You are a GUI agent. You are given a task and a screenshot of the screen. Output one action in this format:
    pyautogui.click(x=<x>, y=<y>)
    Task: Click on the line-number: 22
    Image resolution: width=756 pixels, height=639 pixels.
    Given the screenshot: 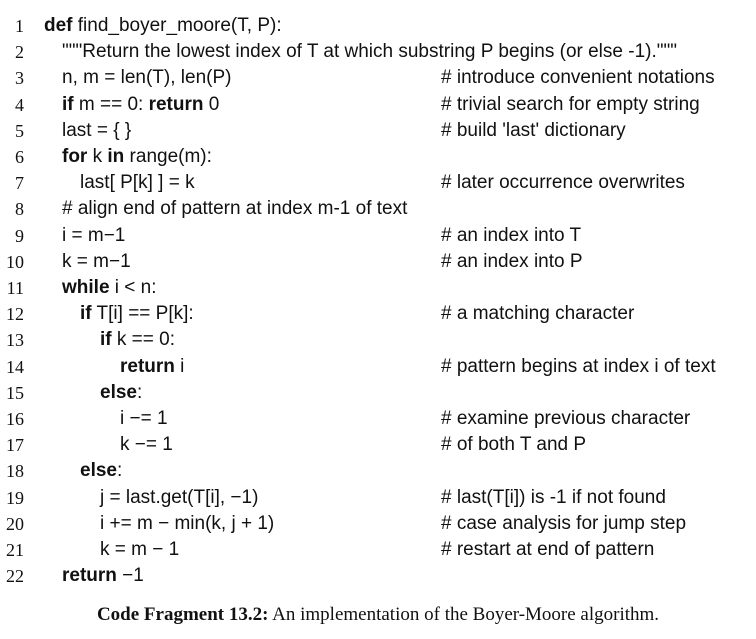 What is the action you would take?
    pyautogui.click(x=15, y=576)
    